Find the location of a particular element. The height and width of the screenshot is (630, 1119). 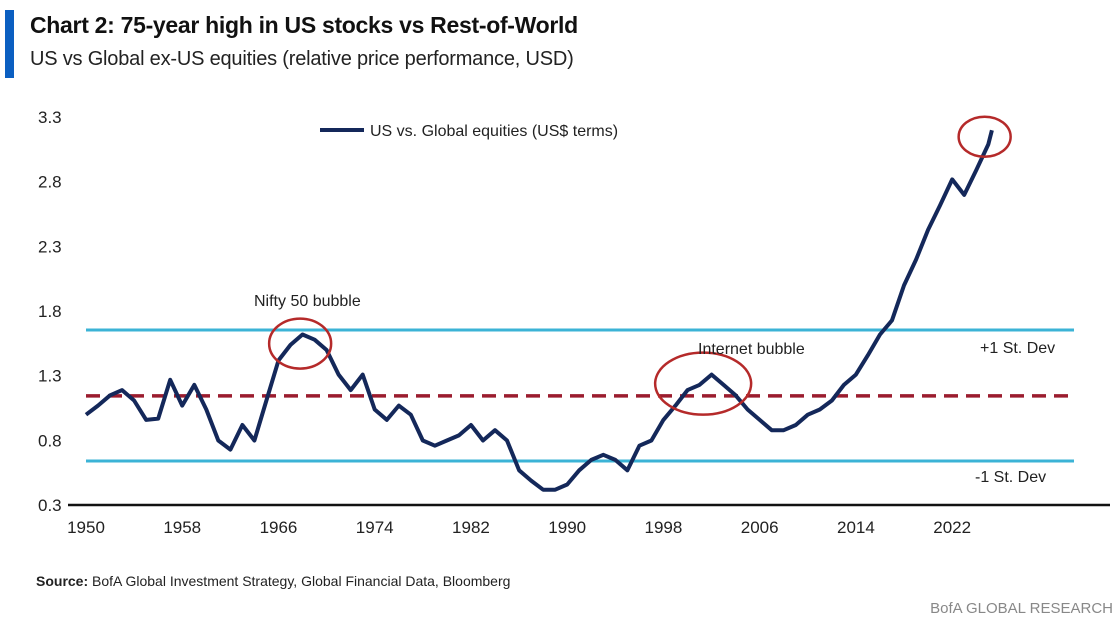

plus-1-stdev-label: +1 St. Dev is located at coordinates (1017, 348).